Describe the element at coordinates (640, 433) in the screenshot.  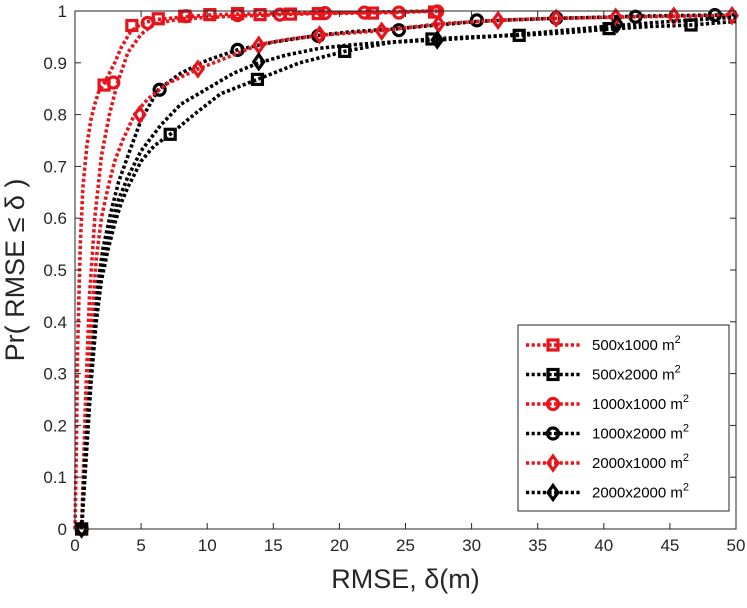
I see `legend-label: 1000x2000 m2` at that location.